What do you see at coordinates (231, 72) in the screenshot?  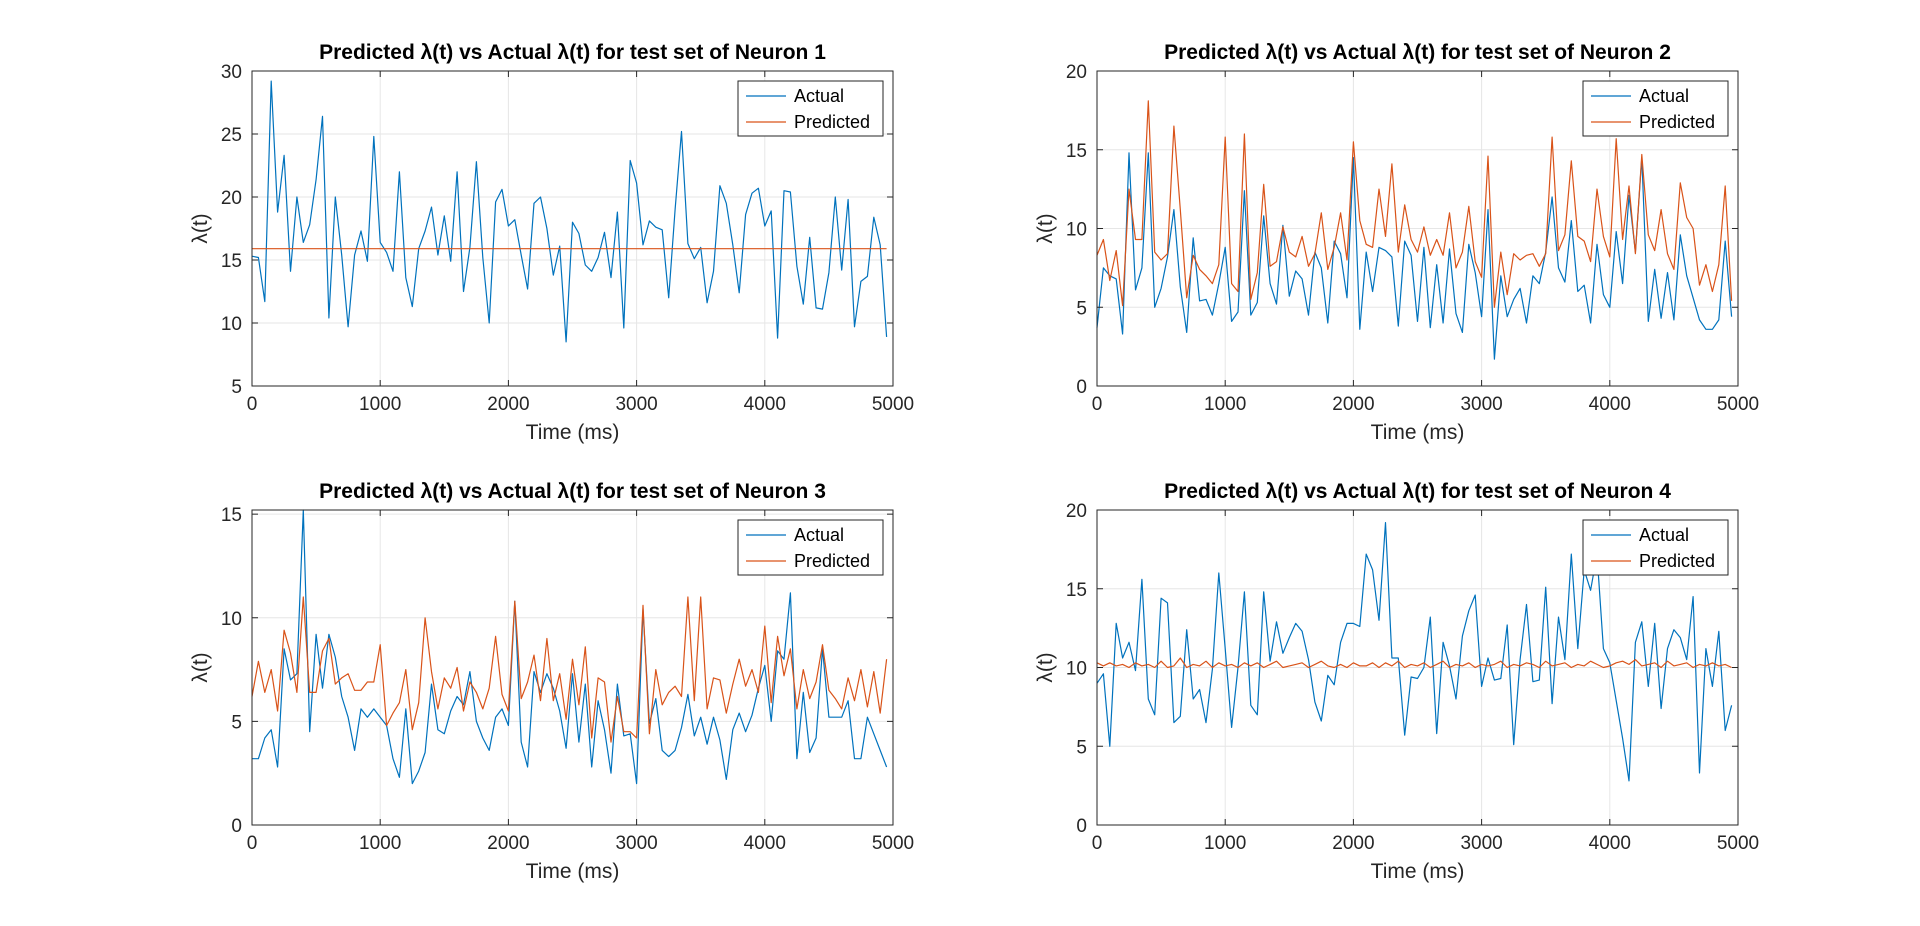 I see `y-tick-label: 30` at bounding box center [231, 72].